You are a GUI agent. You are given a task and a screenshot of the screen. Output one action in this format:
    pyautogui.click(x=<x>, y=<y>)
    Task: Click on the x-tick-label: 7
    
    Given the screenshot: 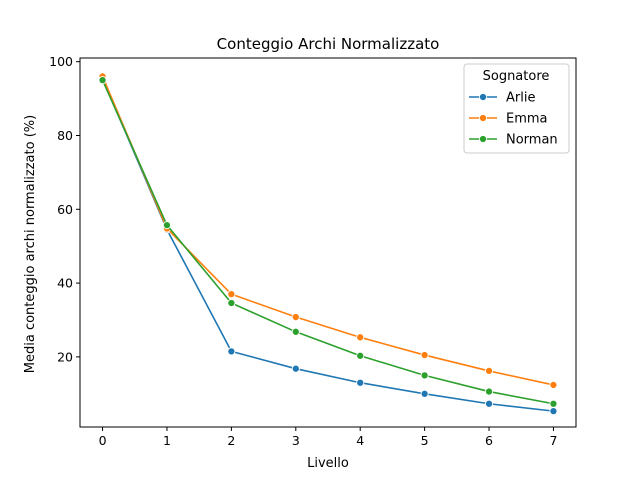 What is the action you would take?
    pyautogui.click(x=553, y=440)
    